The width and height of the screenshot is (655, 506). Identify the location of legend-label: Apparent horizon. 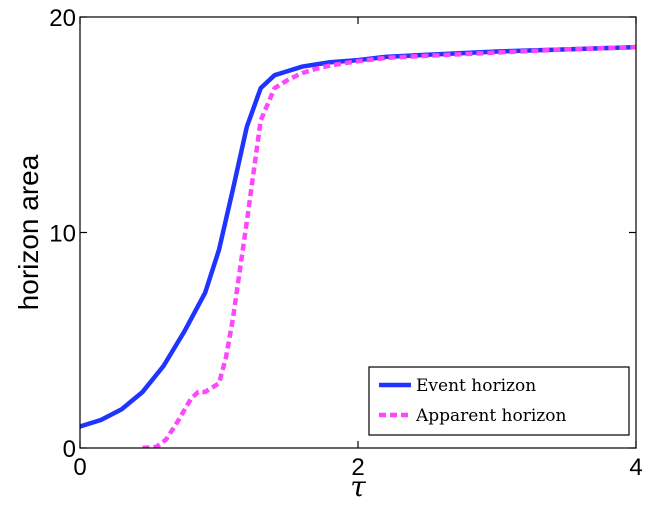
(490, 416).